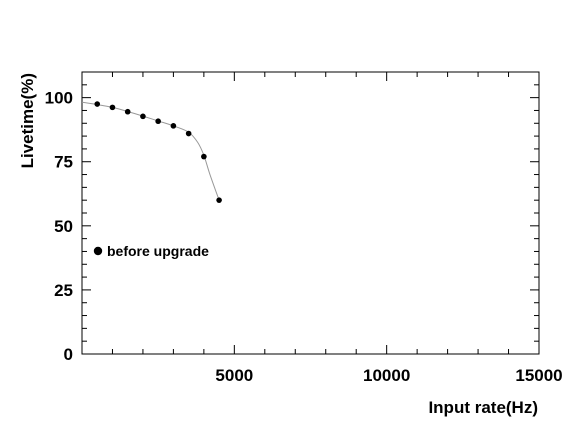 The width and height of the screenshot is (567, 425). I want to click on y-tick-label: 75, so click(63, 162).